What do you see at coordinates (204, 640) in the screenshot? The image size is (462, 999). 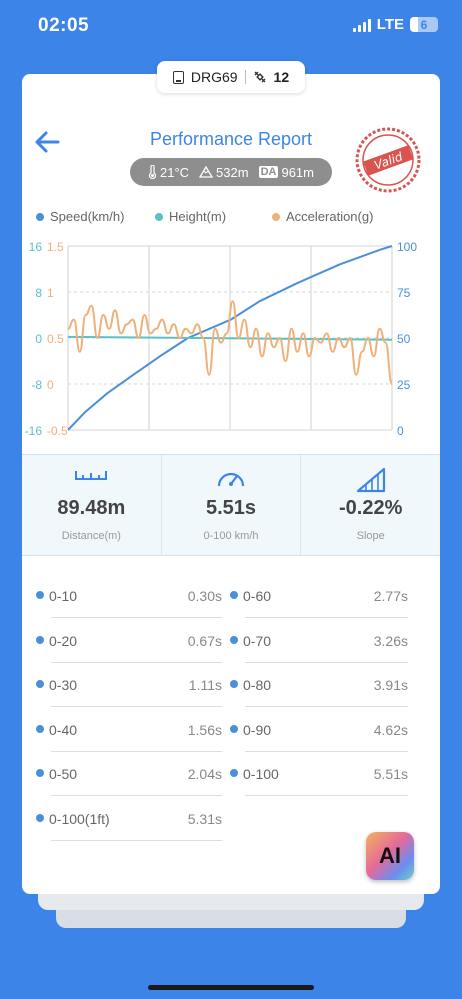 I see `split-value: 0.67s` at bounding box center [204, 640].